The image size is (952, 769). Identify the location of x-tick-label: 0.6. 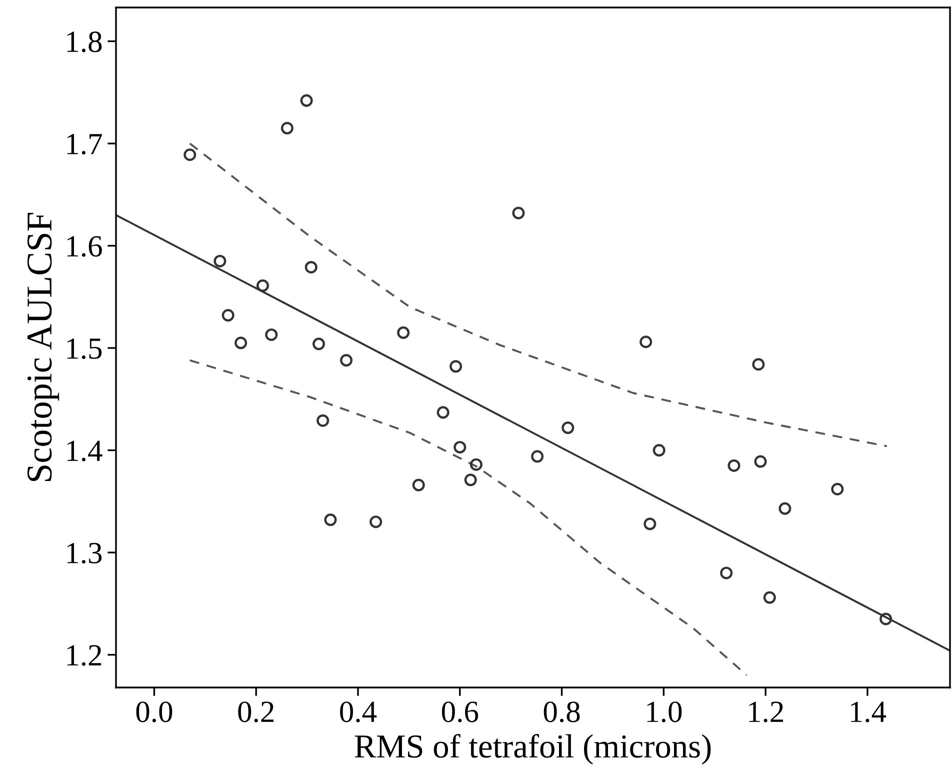
(460, 712).